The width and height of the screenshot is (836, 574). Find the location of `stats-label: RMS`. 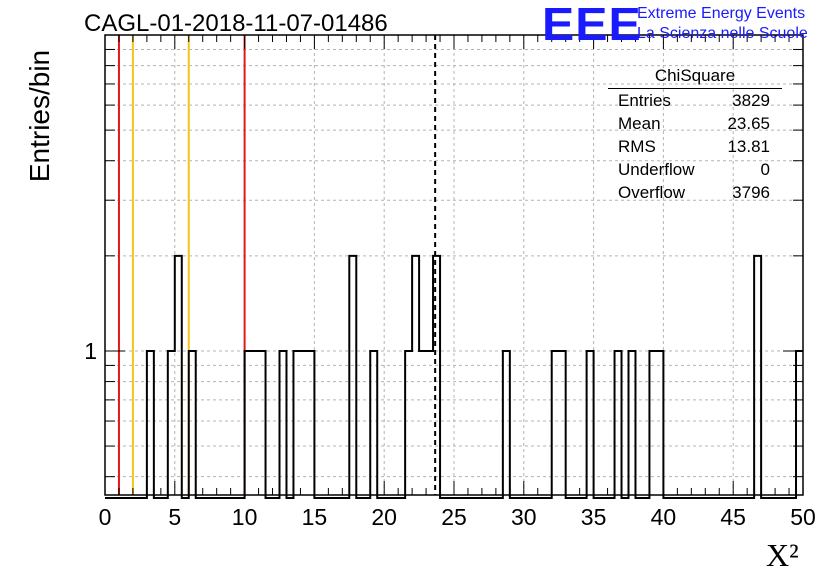

stats-label: RMS is located at coordinates (637, 146).